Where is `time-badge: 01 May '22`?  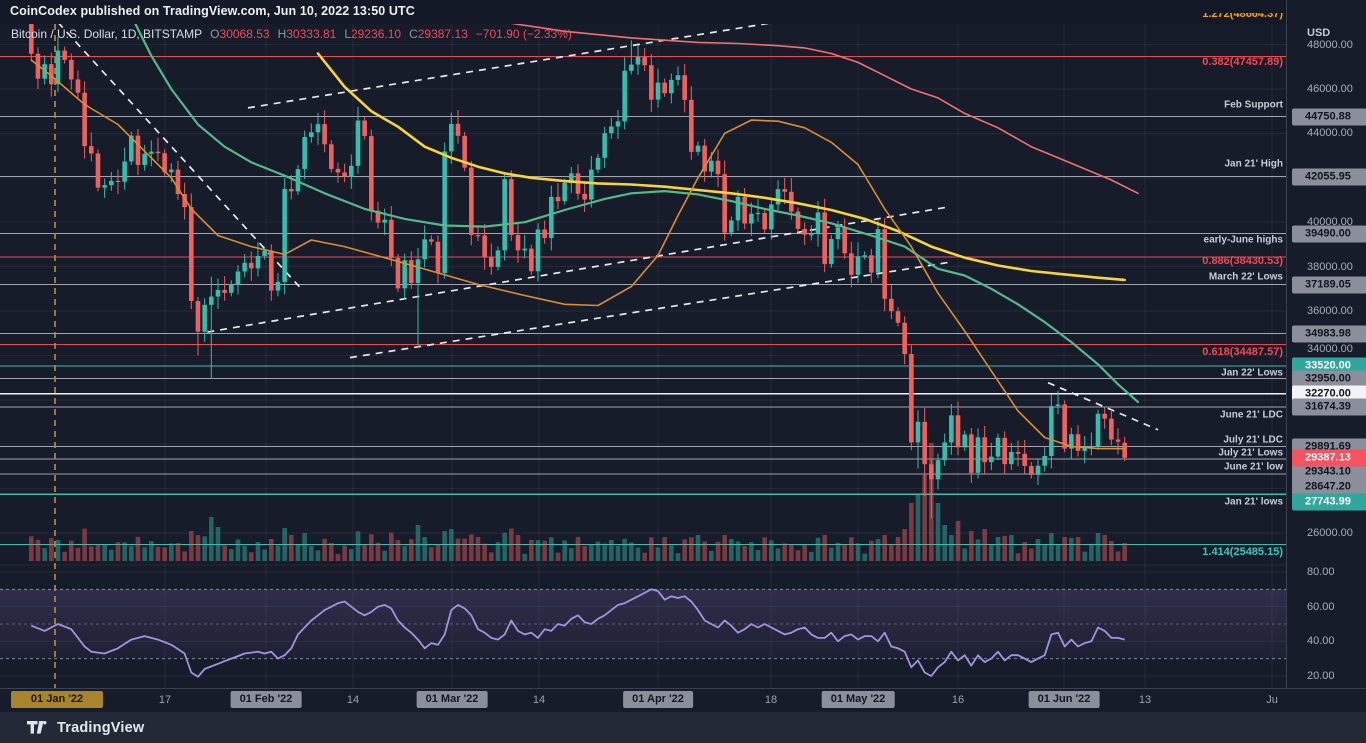
time-badge: 01 May '22 is located at coordinates (858, 699).